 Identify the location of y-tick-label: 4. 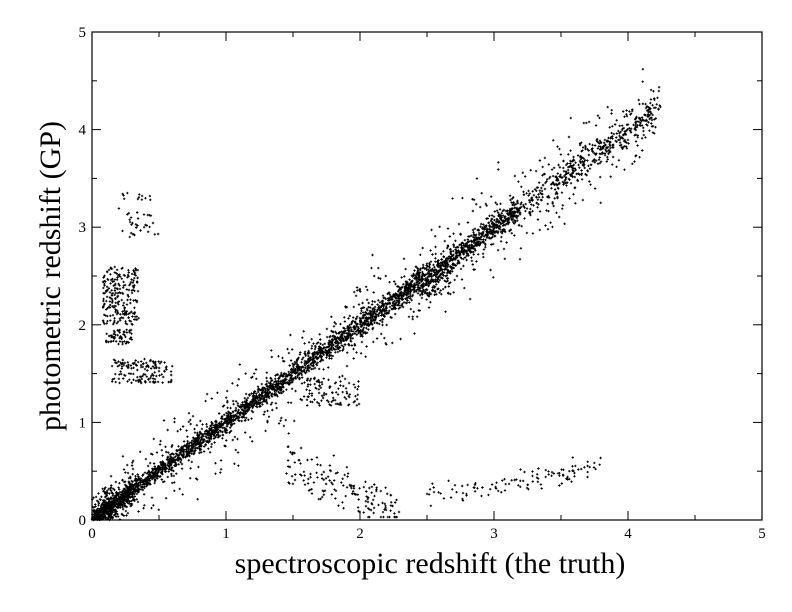
(83, 131).